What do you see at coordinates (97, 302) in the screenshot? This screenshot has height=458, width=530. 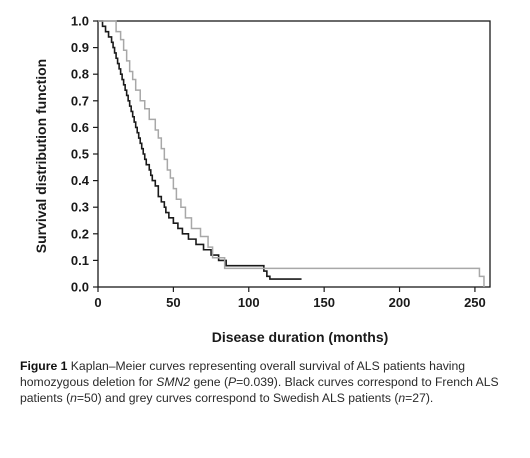 I see `x-tick-label: 0` at bounding box center [97, 302].